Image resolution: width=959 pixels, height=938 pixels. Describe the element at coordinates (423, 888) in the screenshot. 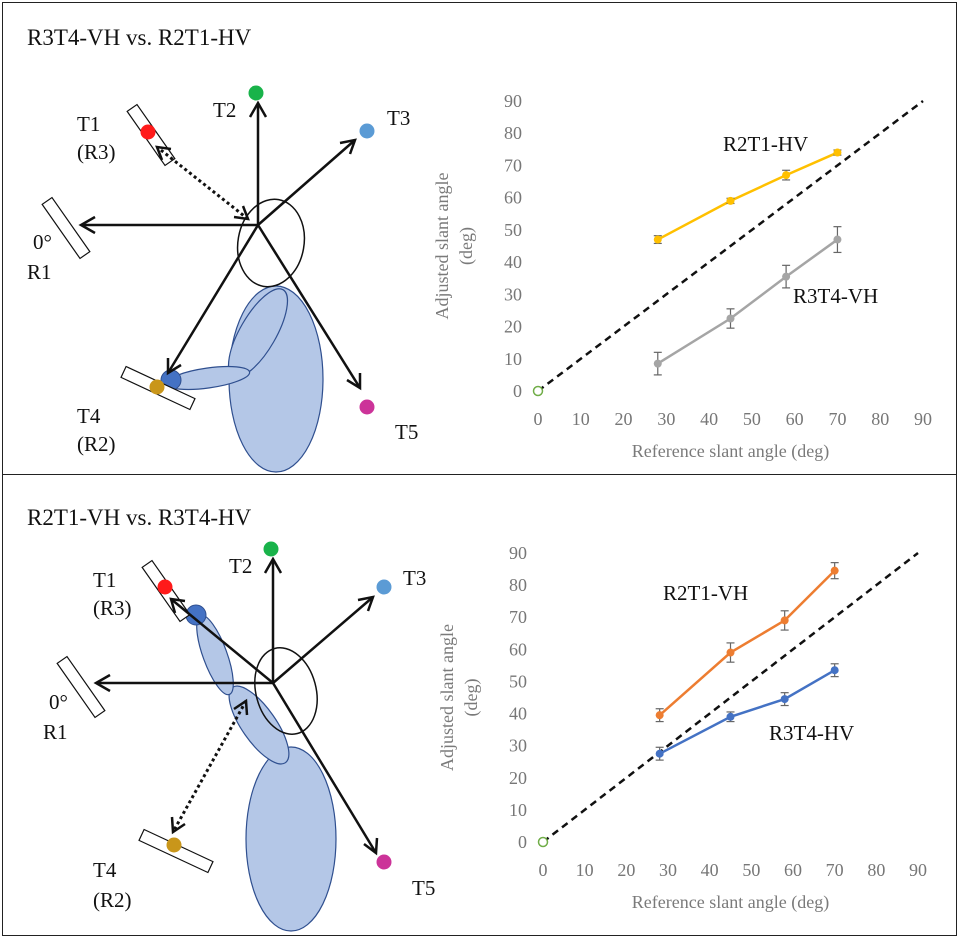

I see `t5-label: T5` at that location.